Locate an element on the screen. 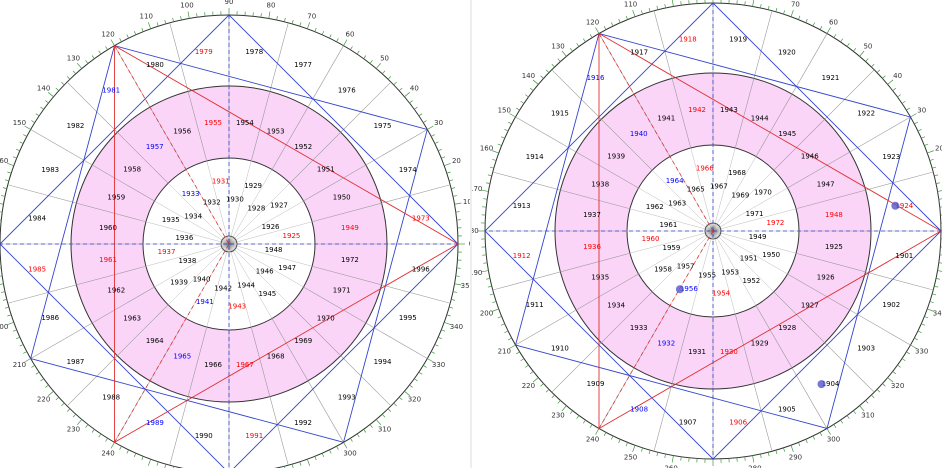  year-label: 1972 is located at coordinates (350, 260).